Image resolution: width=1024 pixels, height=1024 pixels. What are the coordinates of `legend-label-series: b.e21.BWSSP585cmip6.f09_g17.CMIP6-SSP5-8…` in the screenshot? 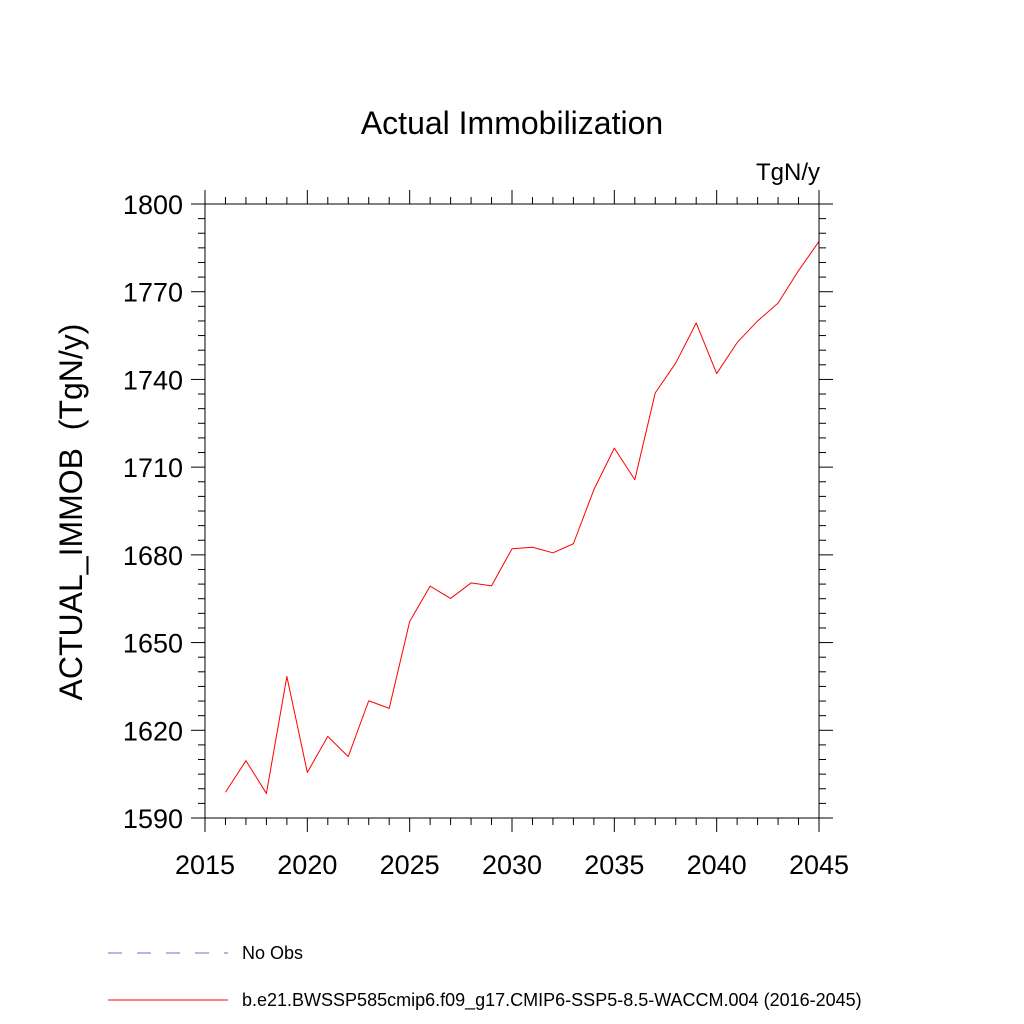 It's located at (552, 1000).